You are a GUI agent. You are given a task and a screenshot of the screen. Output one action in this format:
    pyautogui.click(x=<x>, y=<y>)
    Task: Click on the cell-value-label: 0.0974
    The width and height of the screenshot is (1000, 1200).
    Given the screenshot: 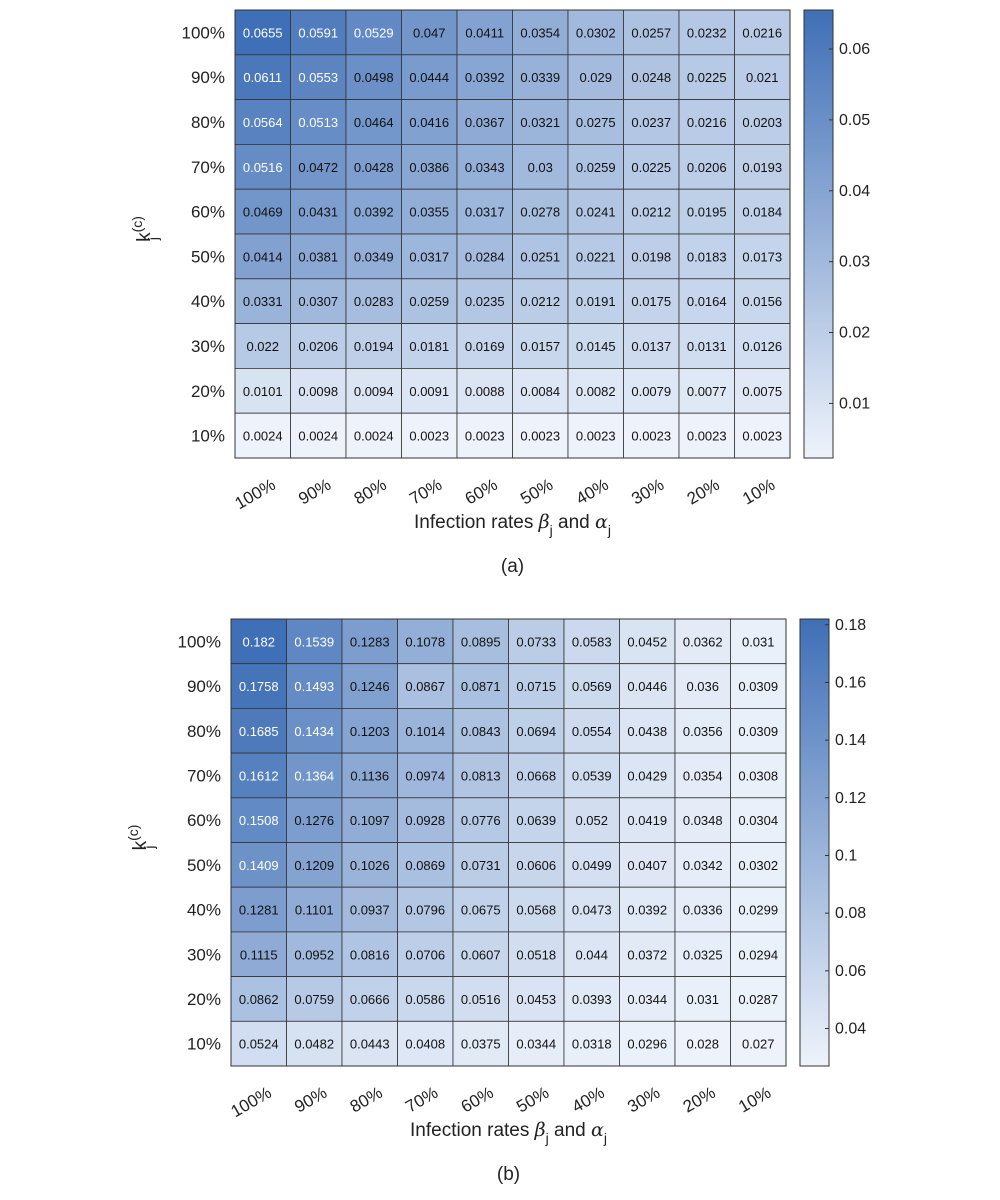 What is the action you would take?
    pyautogui.click(x=425, y=775)
    